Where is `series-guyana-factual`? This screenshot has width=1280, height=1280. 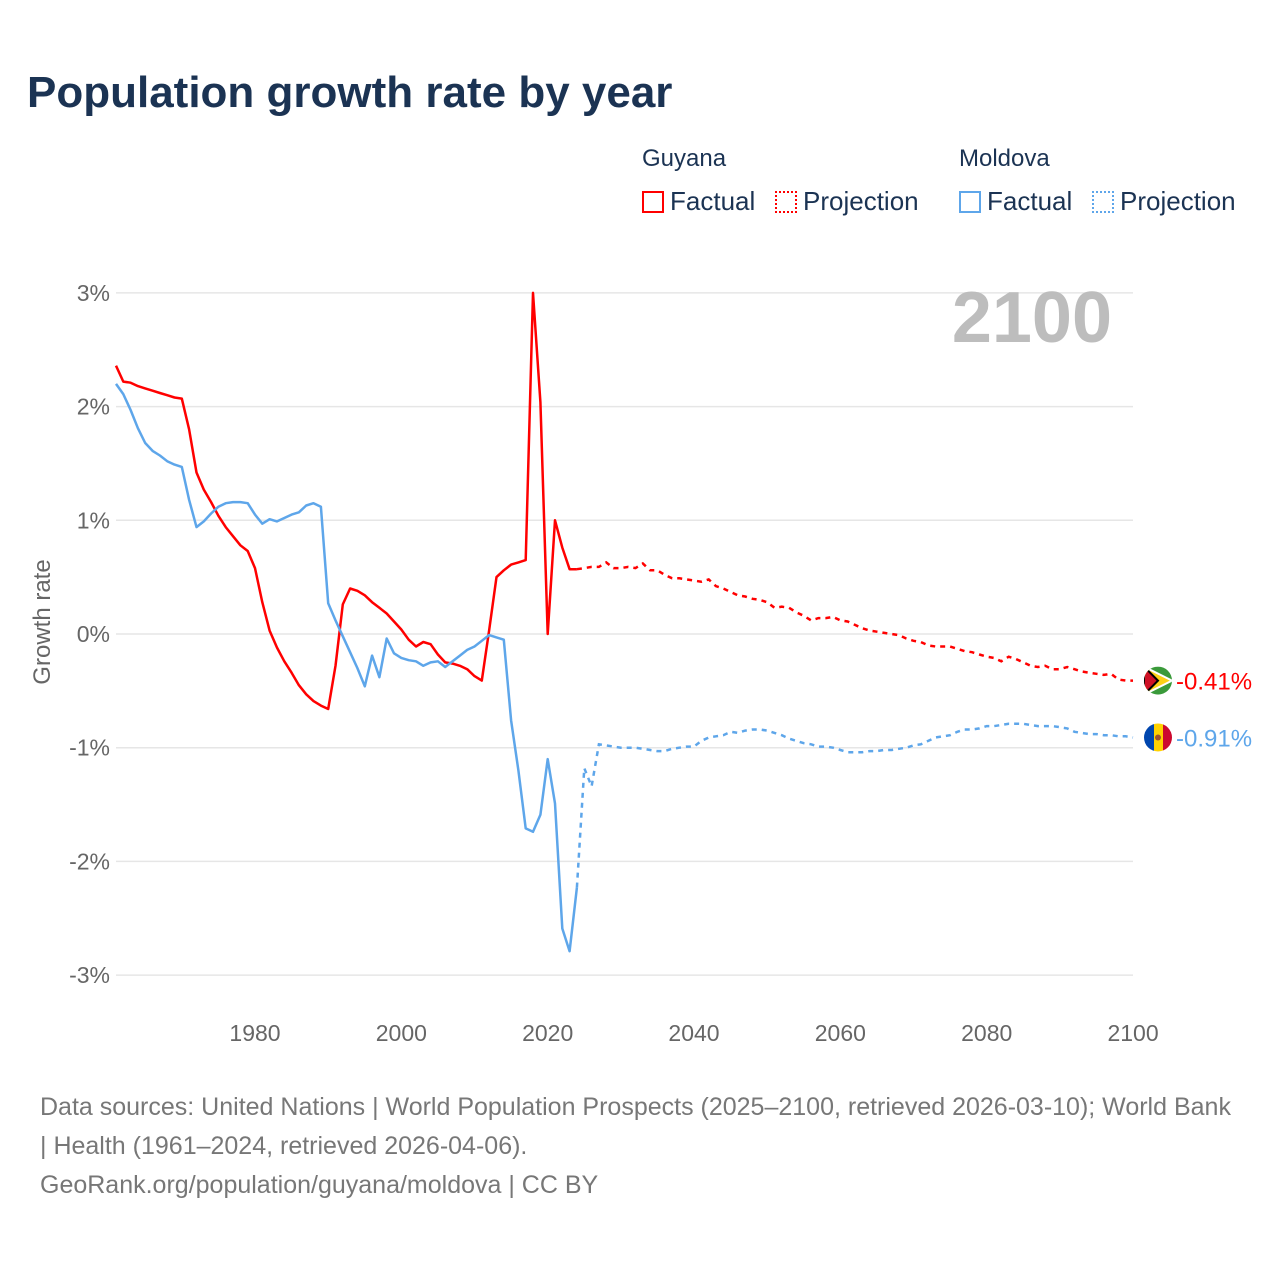 series-guyana-factual is located at coordinates (345, 501).